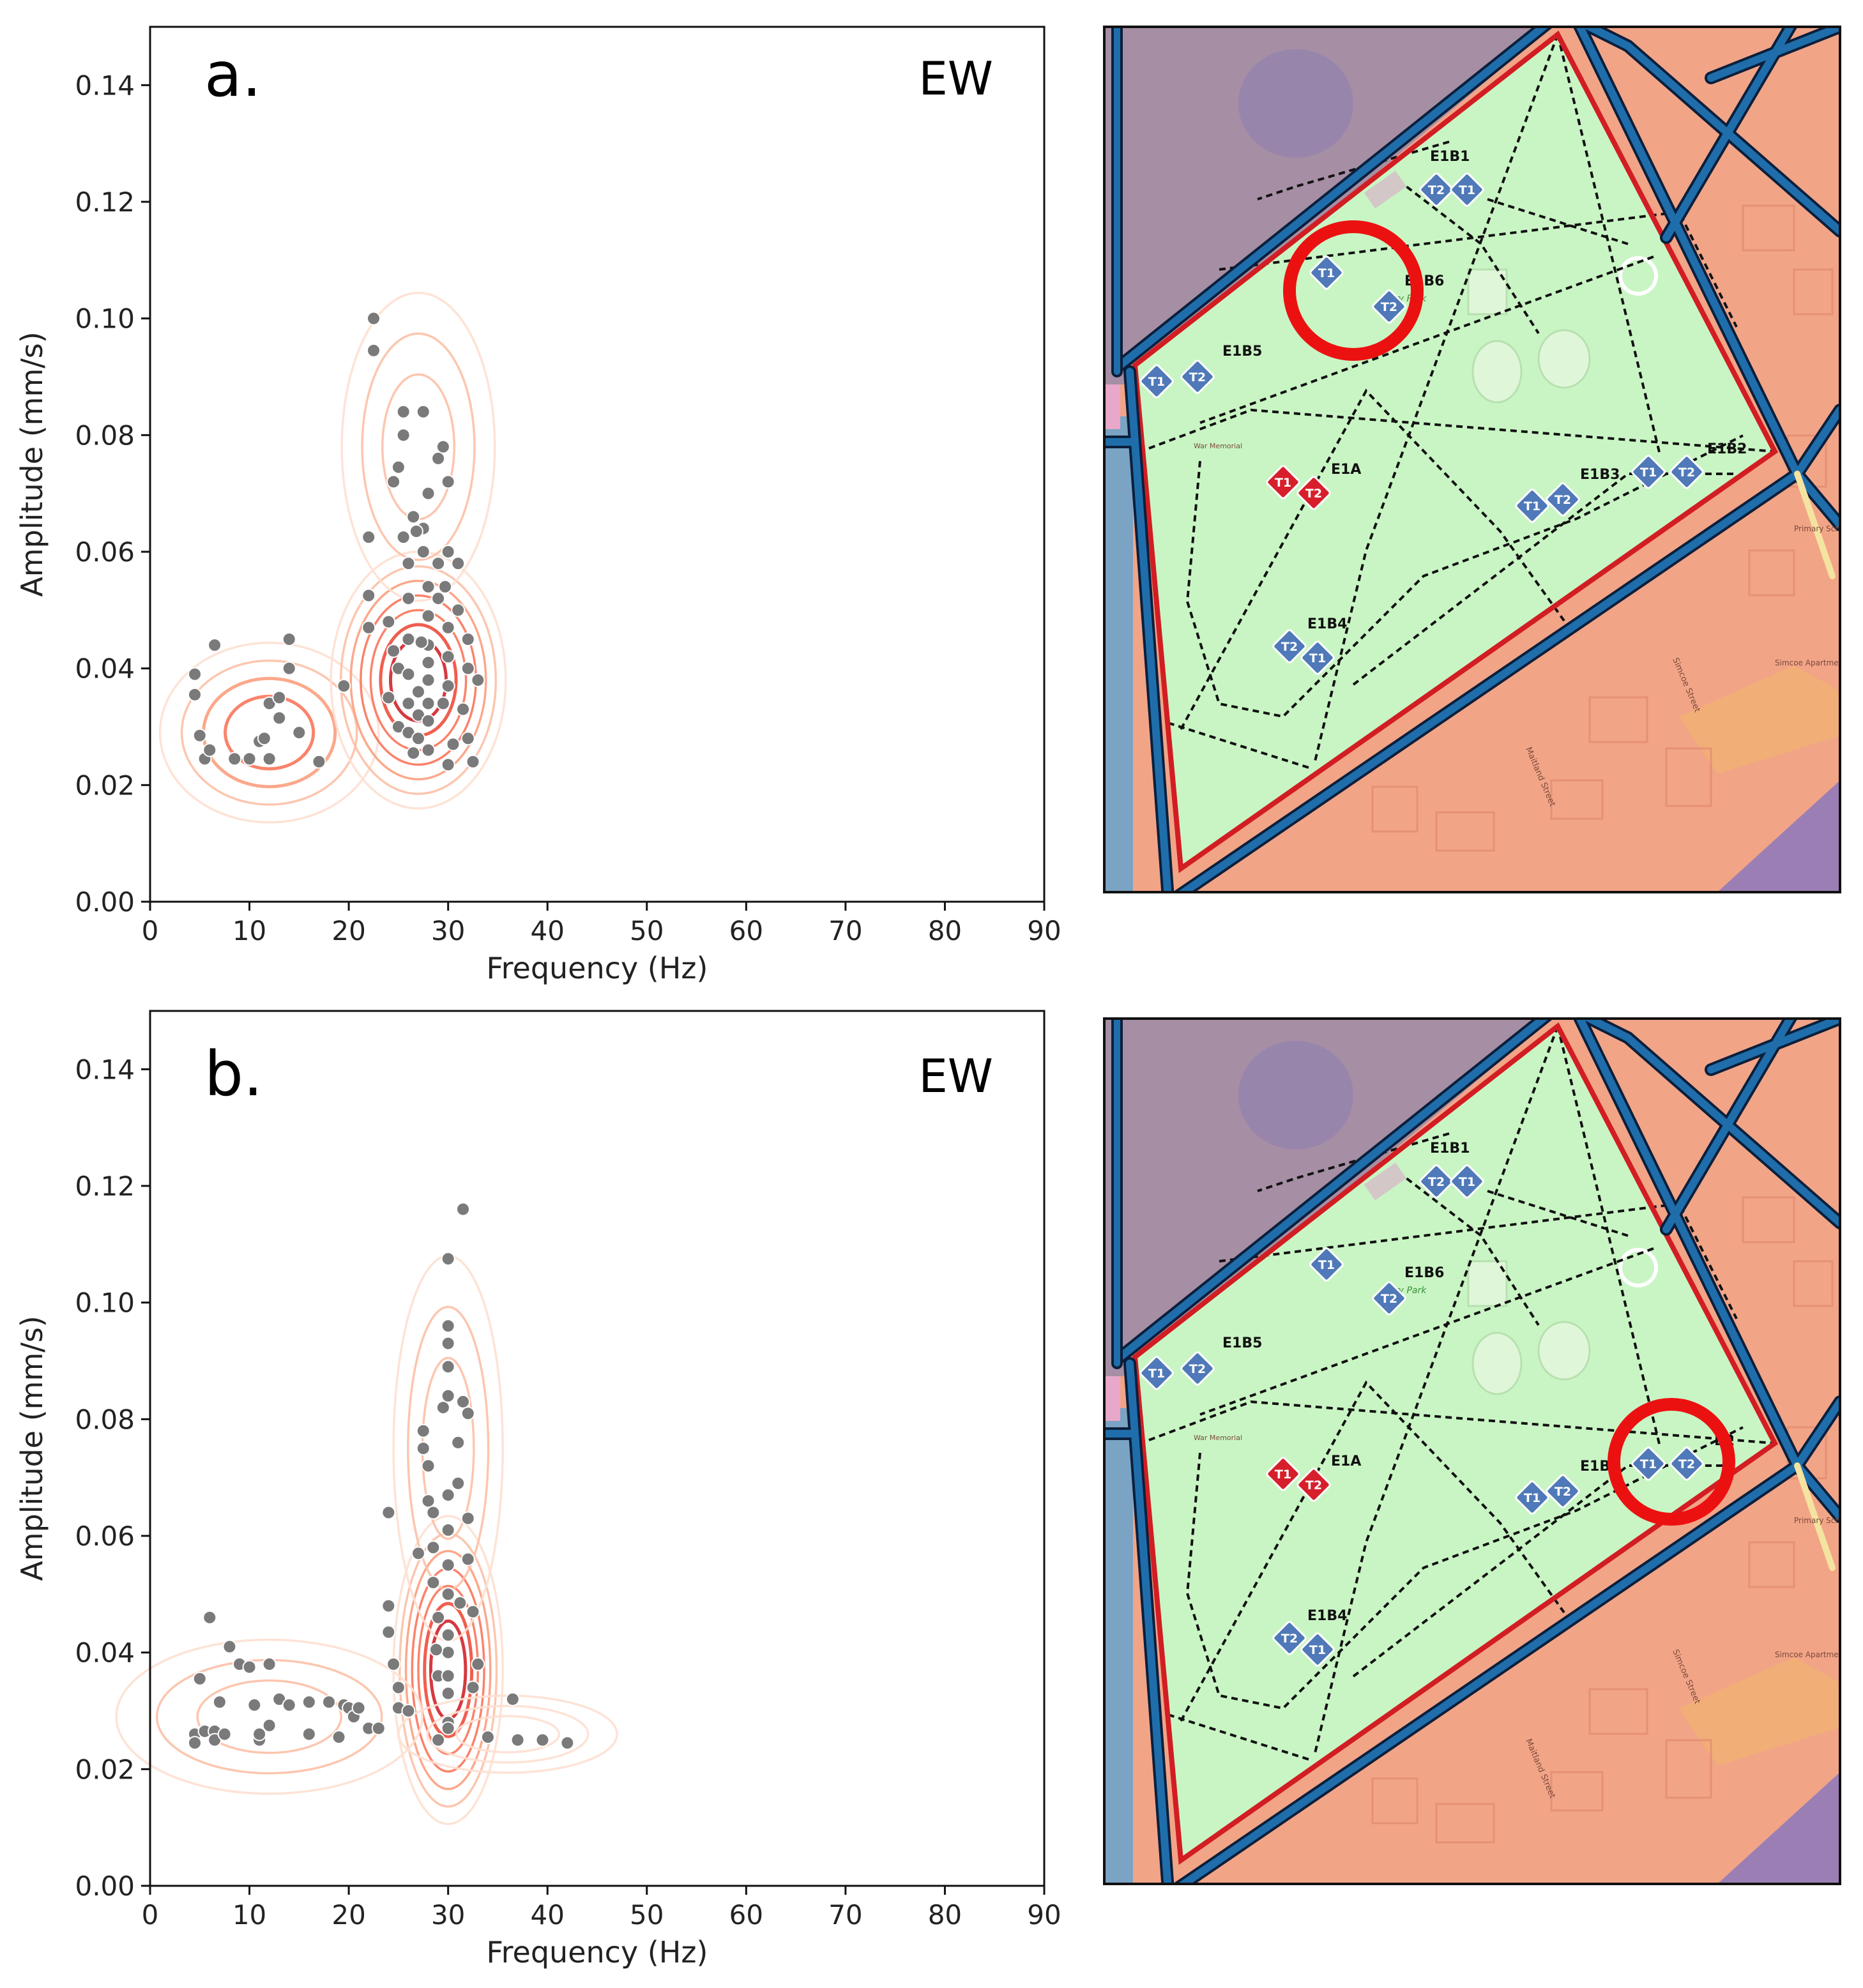  Describe the element at coordinates (105, 85) in the screenshot. I see `y-tick-label: 0.14` at that location.